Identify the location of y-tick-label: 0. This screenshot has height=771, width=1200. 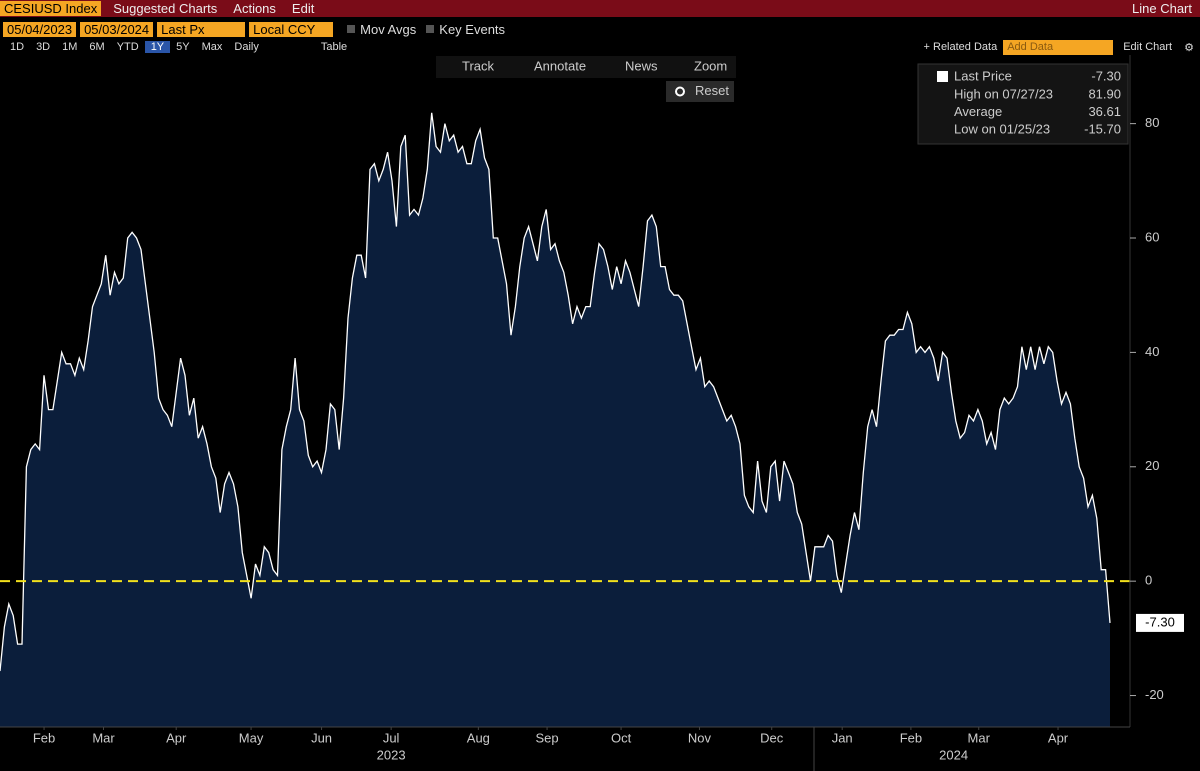
(1148, 580).